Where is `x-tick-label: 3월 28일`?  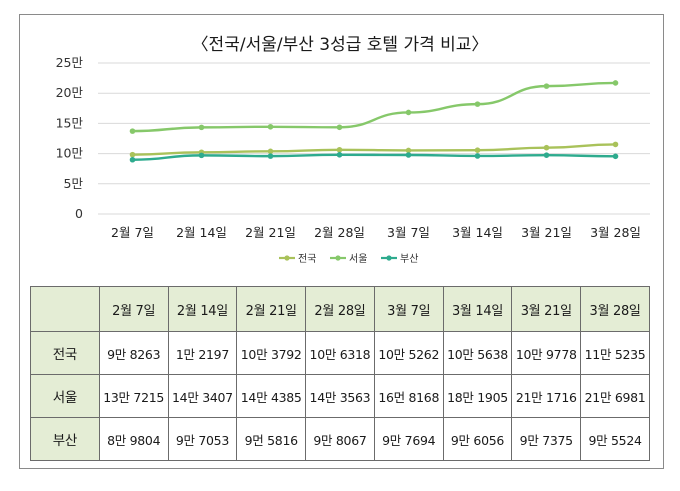 x-tick-label: 3월 28일 is located at coordinates (615, 232).